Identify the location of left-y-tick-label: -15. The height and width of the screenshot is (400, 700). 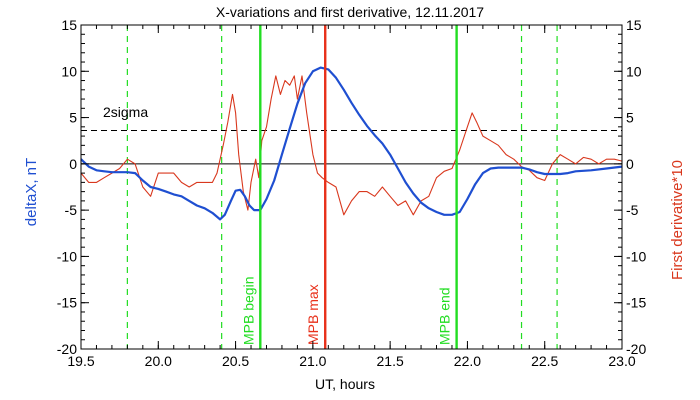
(67, 303).